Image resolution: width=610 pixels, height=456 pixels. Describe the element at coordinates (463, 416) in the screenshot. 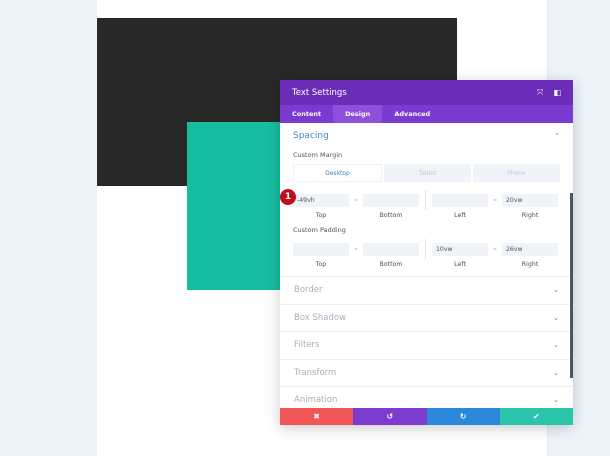

I see `redo-button: ↻` at that location.